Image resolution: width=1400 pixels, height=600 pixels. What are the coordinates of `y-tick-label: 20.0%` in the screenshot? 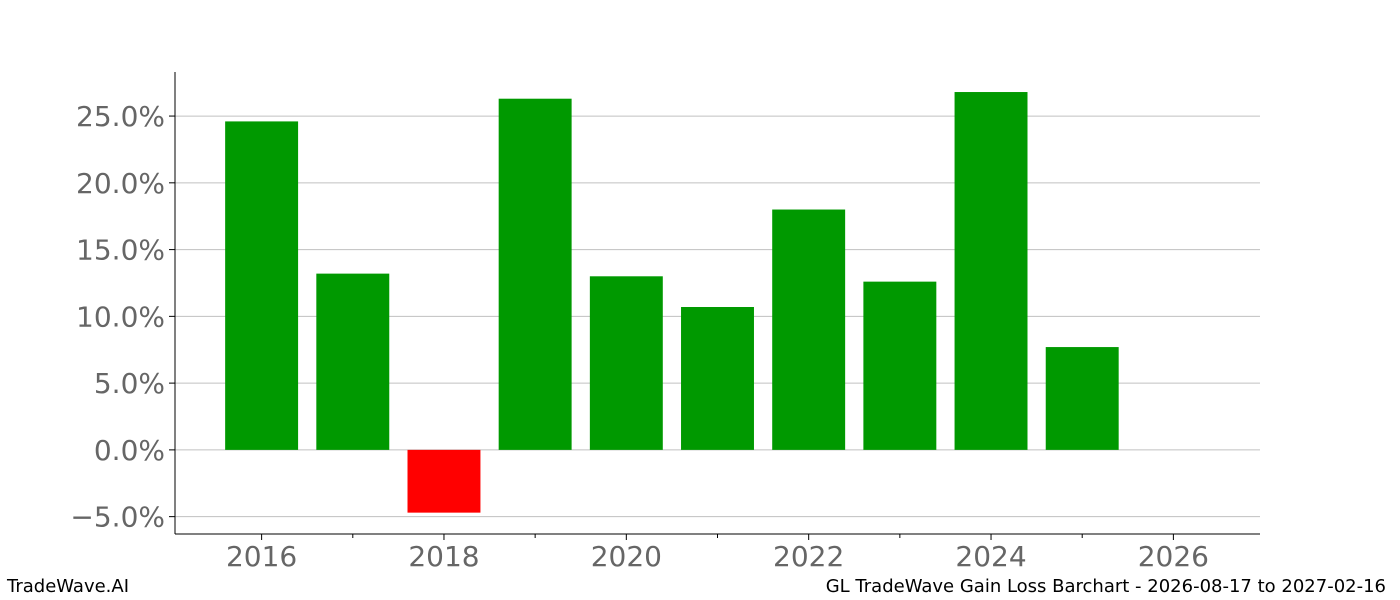 It's located at (120, 183).